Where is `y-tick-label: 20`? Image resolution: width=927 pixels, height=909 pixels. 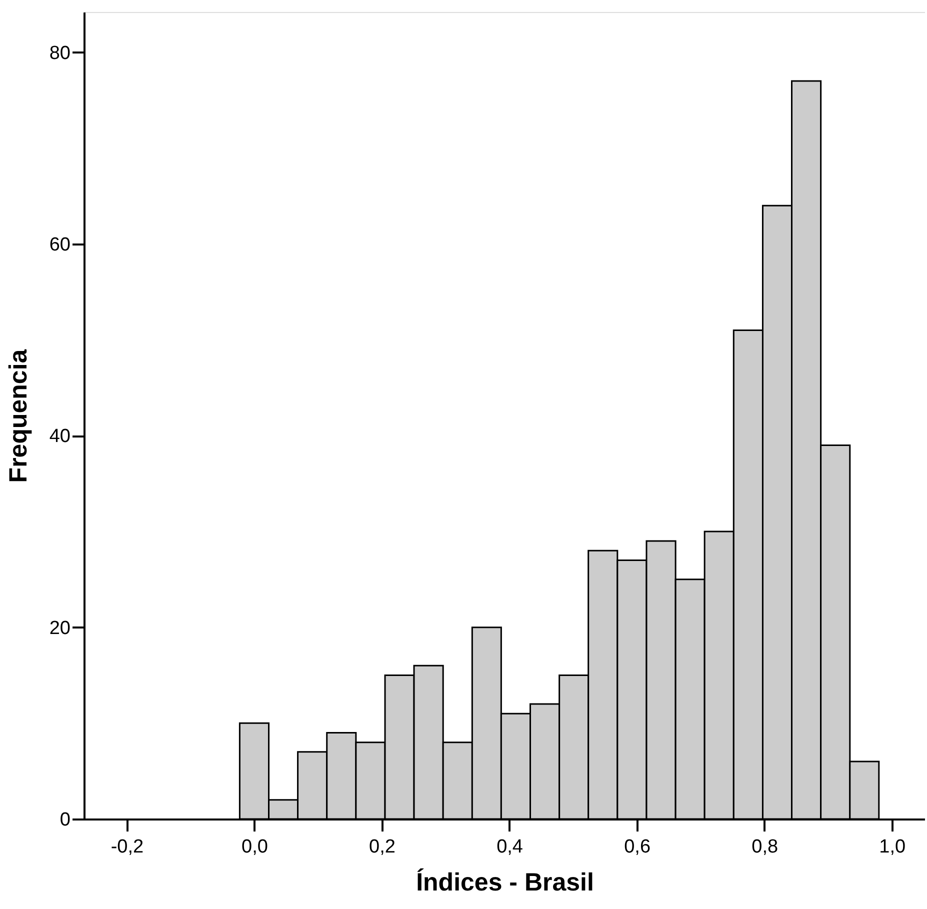
y-tick-label: 20 is located at coordinates (59, 628).